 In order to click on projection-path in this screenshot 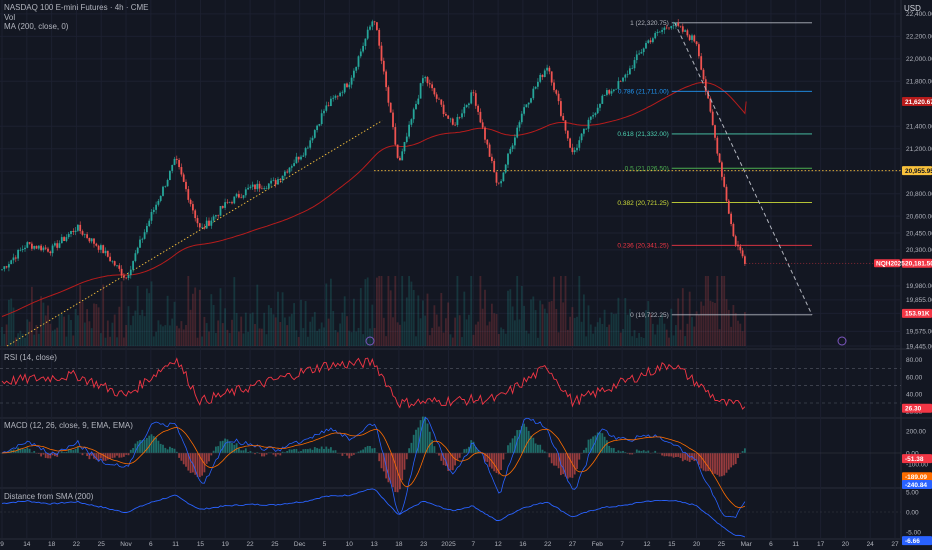, I will do `click(743, 169)`.